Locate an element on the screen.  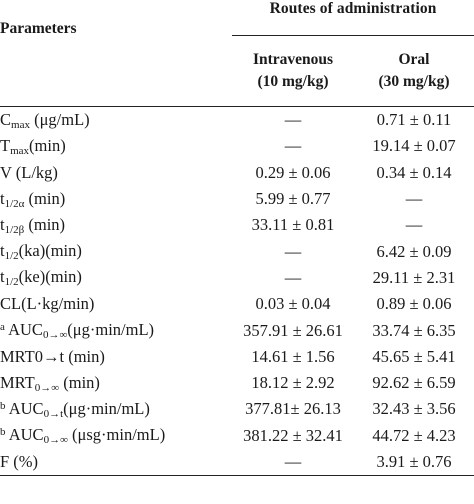
table-row: Tmax(min) — 19.14 ± 0.07 is located at coordinates (237, 146).